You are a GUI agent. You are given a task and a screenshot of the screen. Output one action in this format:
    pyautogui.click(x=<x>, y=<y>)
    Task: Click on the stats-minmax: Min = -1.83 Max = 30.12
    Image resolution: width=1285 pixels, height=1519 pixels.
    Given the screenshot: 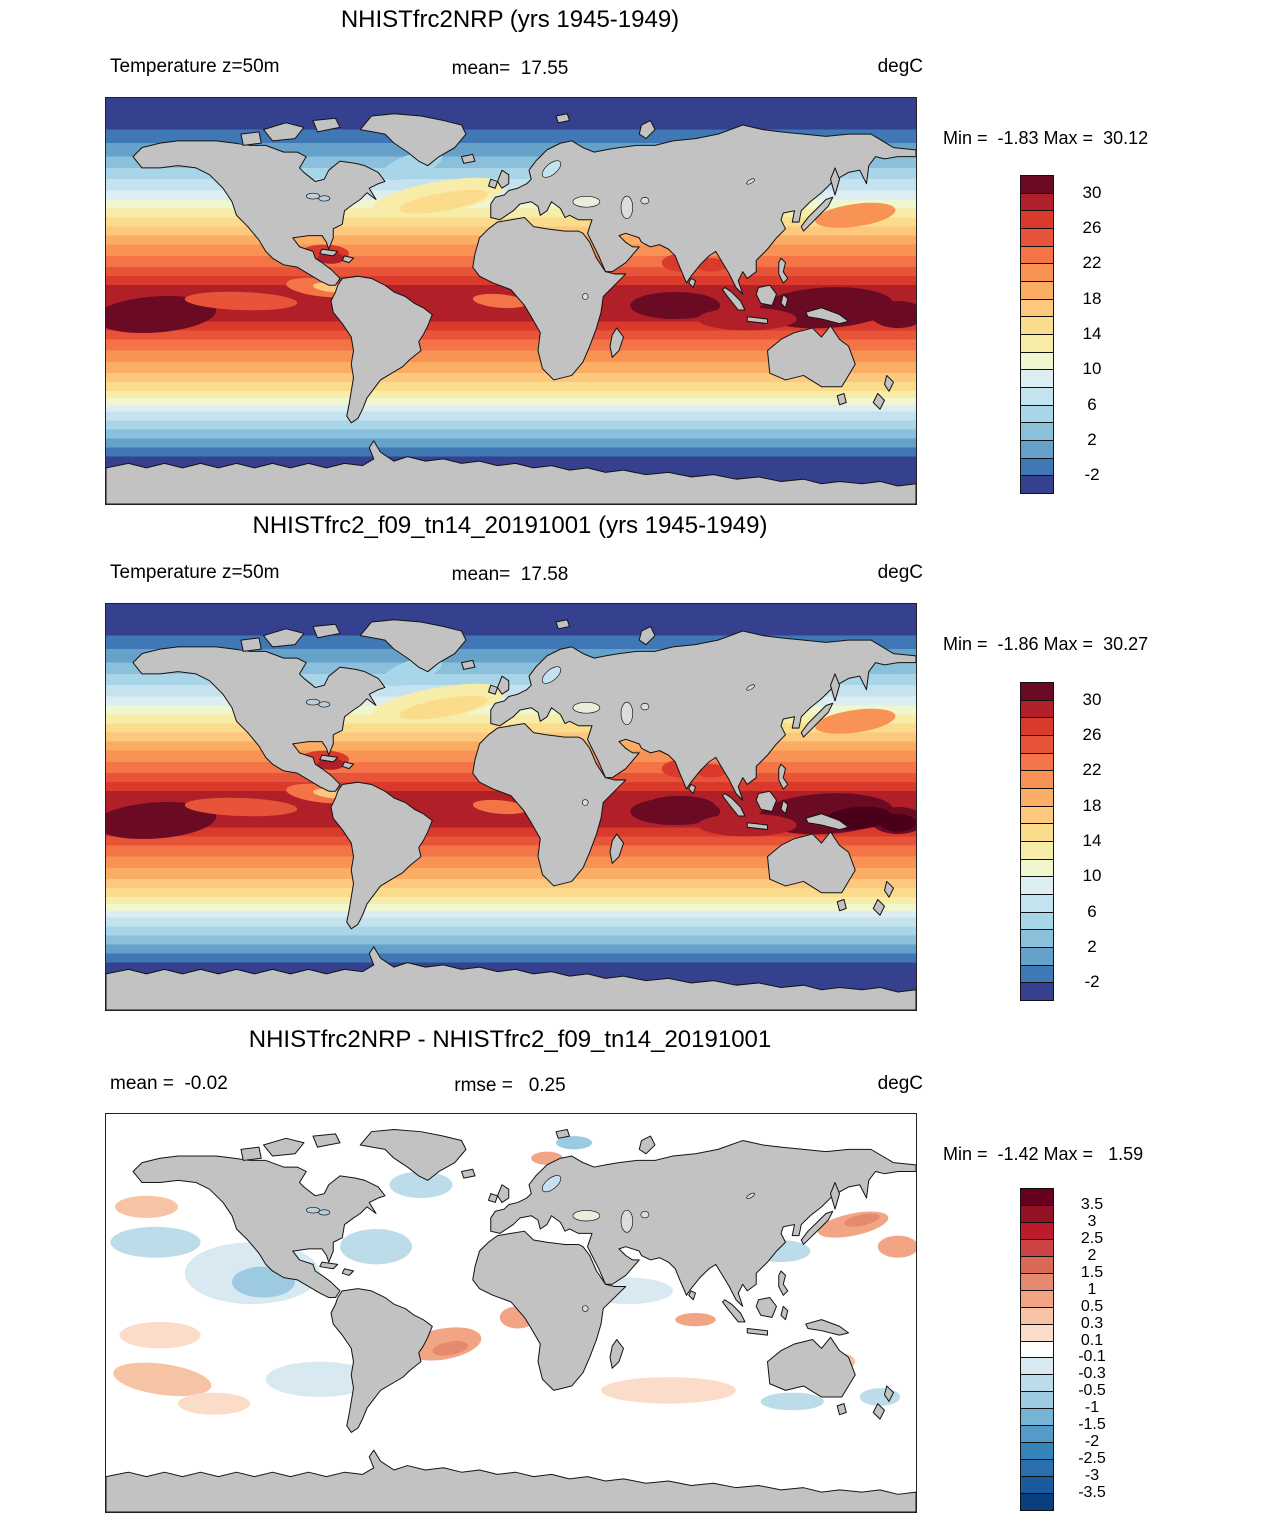 What is the action you would take?
    pyautogui.click(x=1046, y=138)
    